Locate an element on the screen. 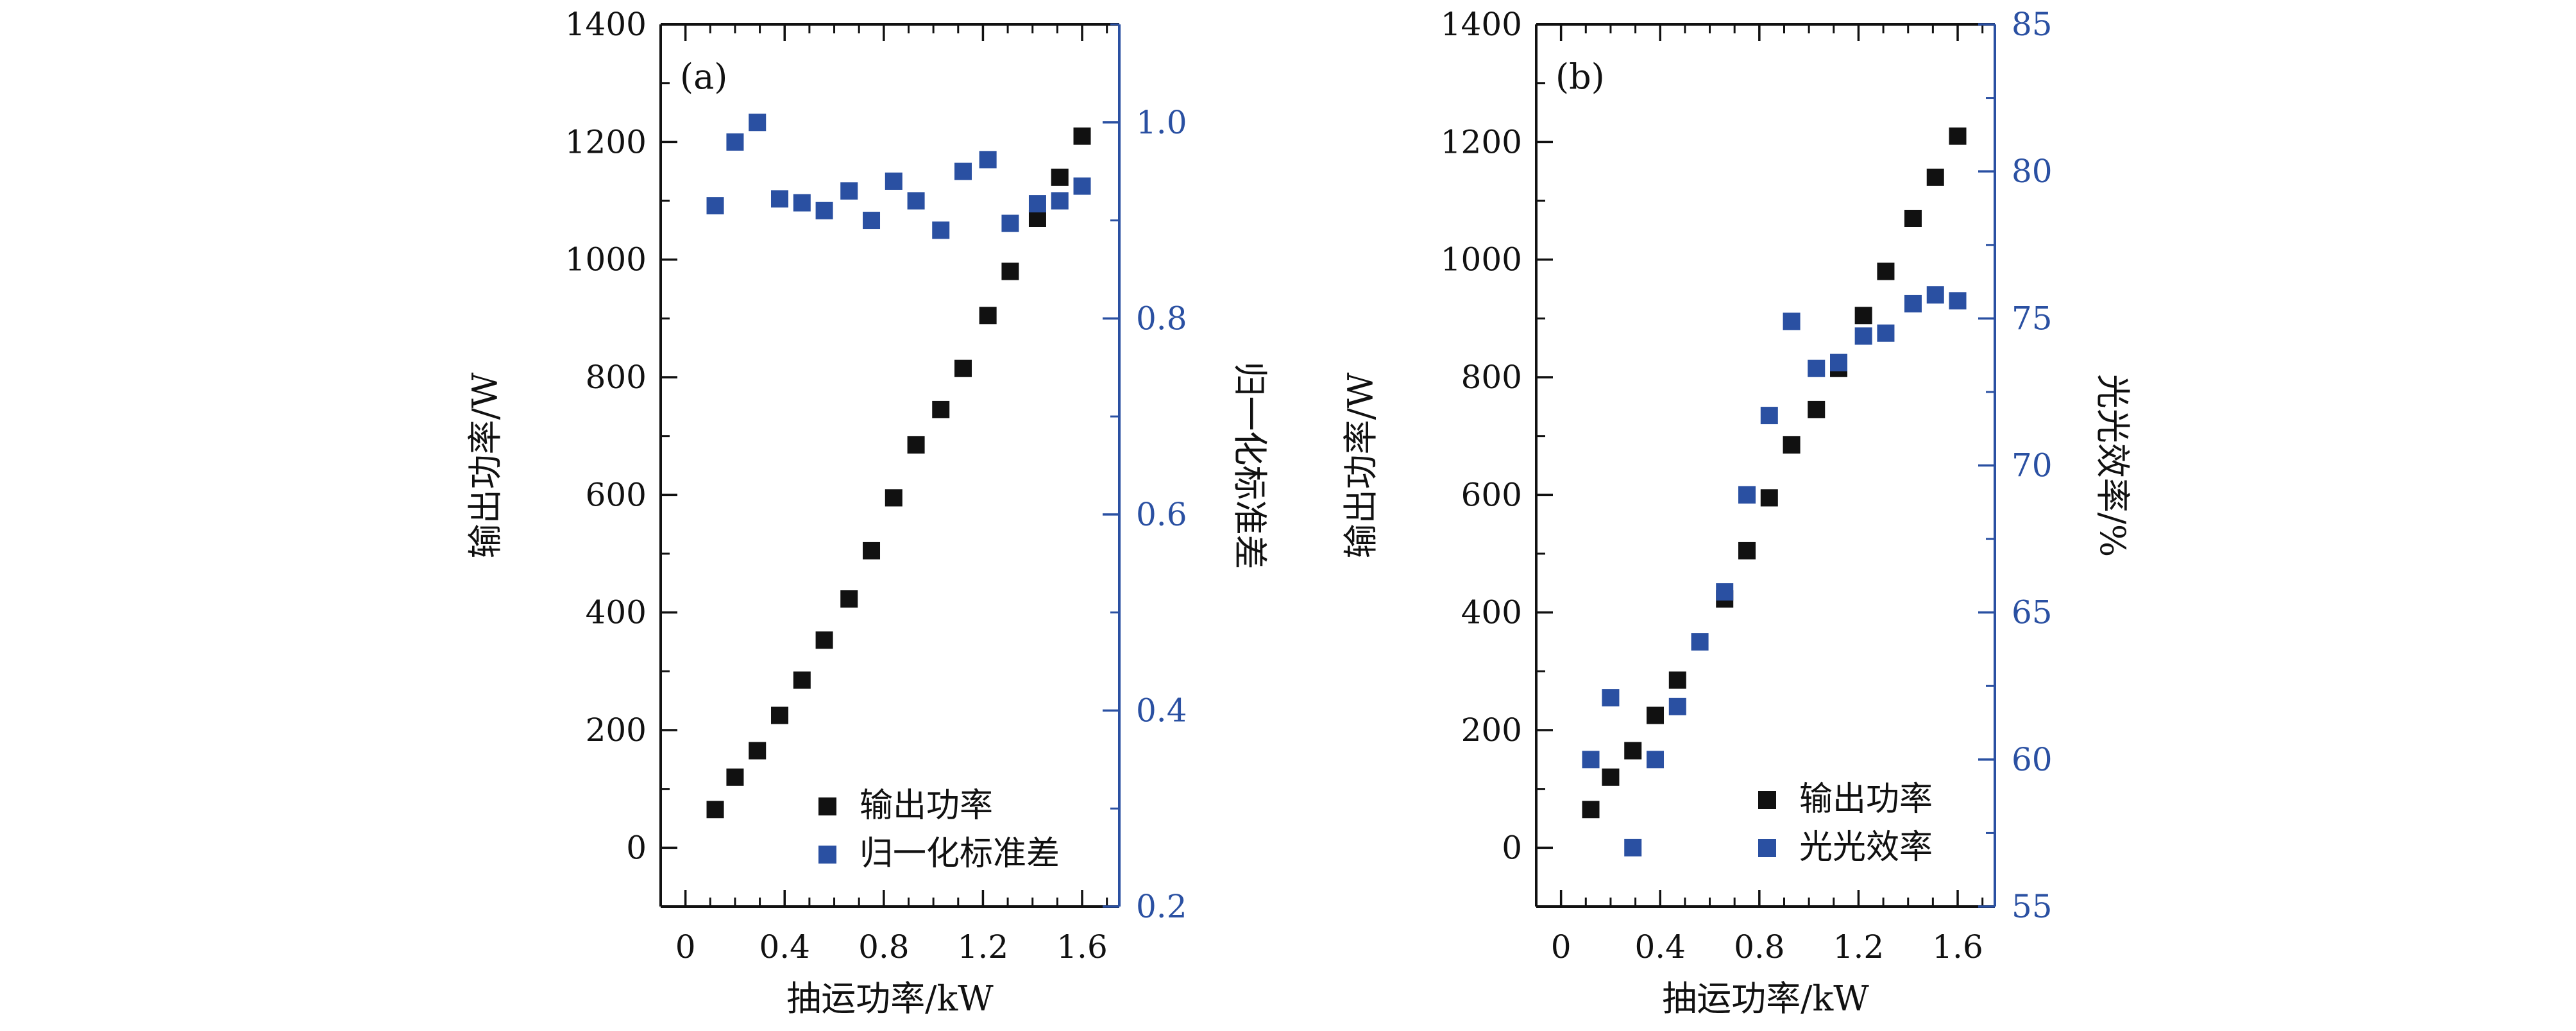  y2-tick-label: 0.2 is located at coordinates (1161, 906).